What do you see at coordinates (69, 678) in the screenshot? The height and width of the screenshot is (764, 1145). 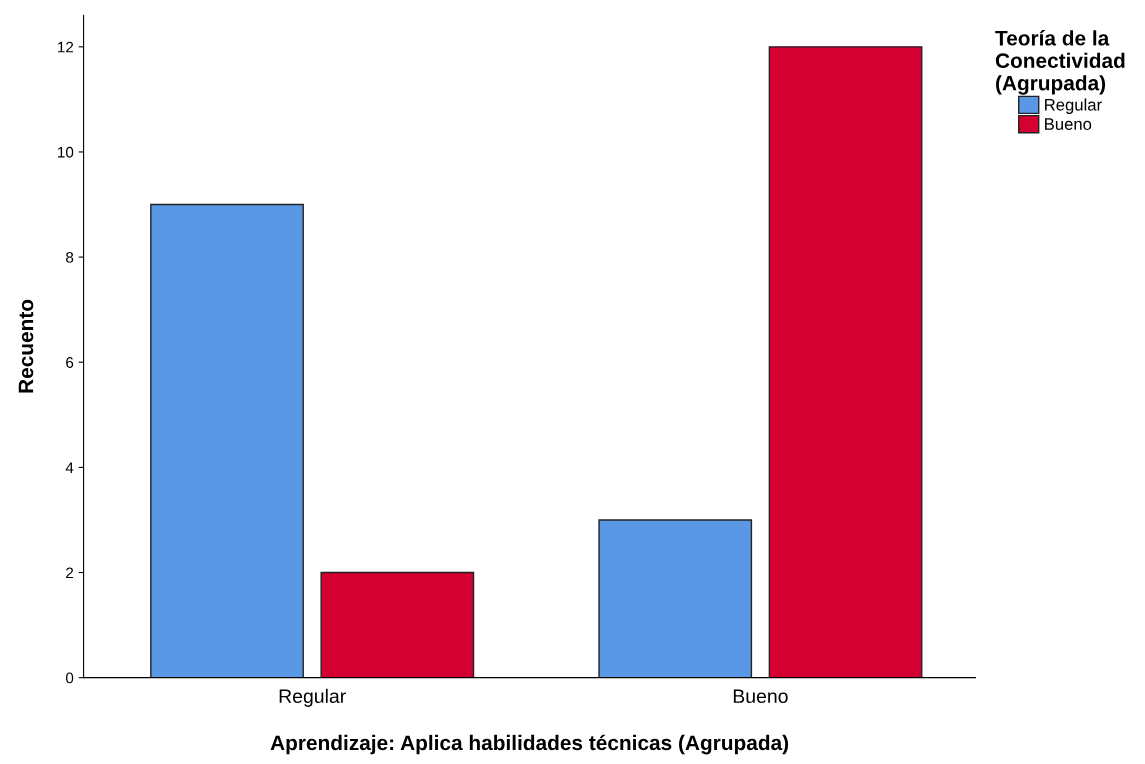 I see `y-tick-label: 0` at bounding box center [69, 678].